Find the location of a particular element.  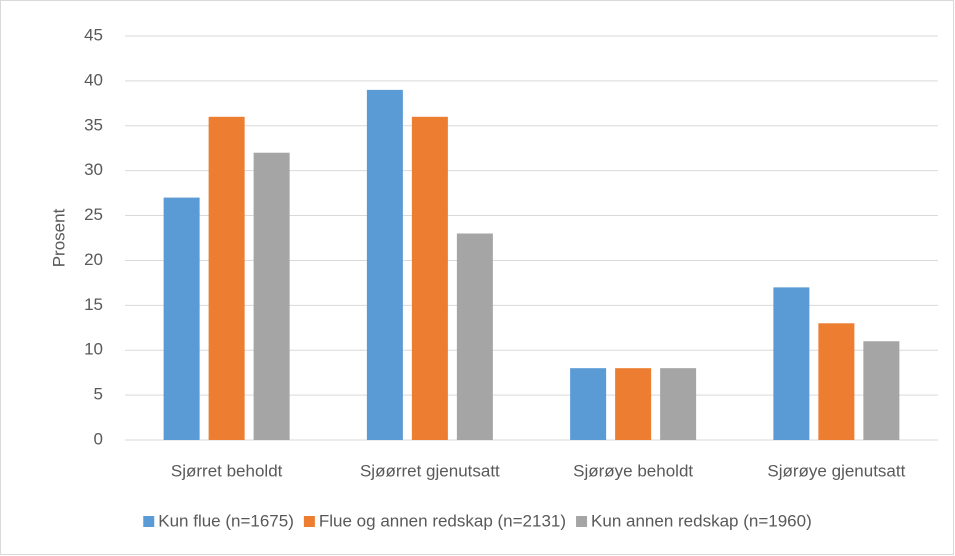

legend-item: Kun flue (n=1675) is located at coordinates (218, 520).